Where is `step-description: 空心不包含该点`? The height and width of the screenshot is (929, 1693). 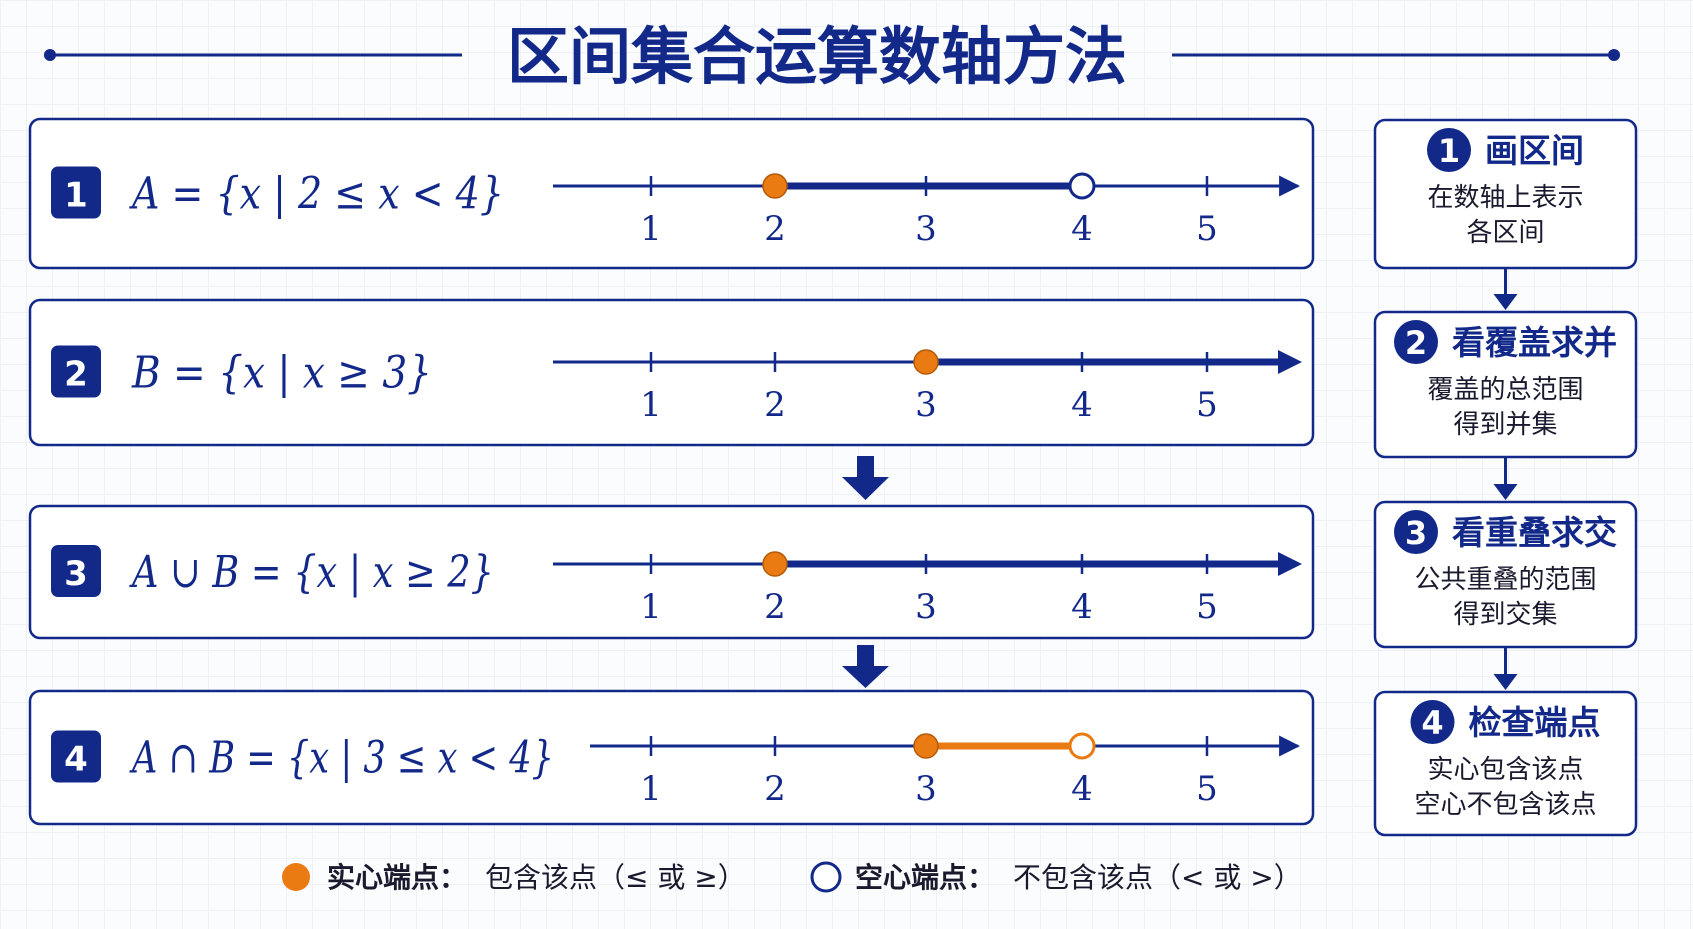
step-description: 空心不包含该点 is located at coordinates (1505, 805).